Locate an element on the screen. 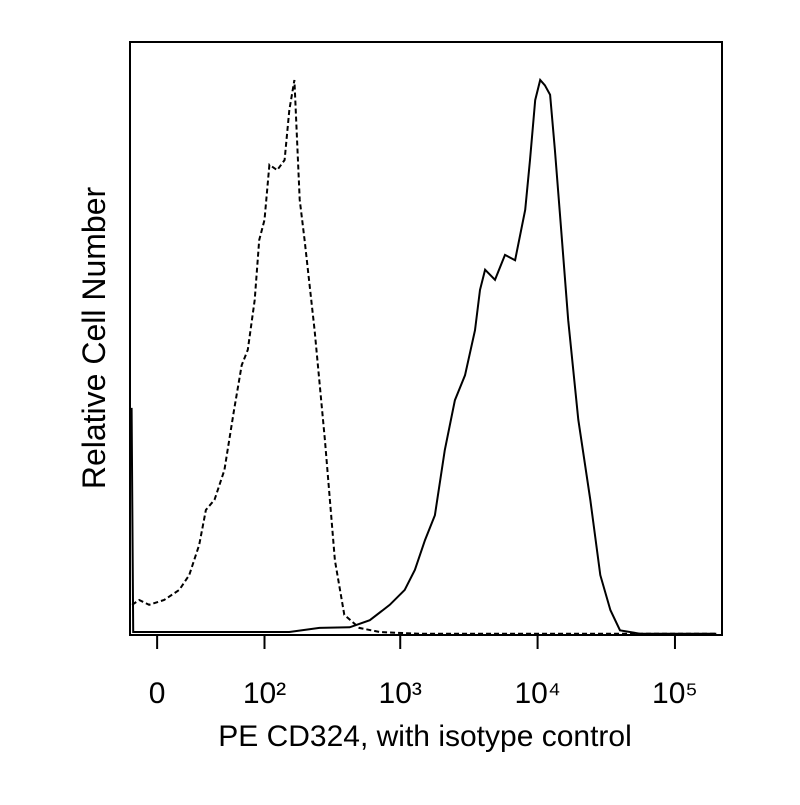 The image size is (800, 805). x-tick-label: 10⁵ is located at coordinates (675, 693).